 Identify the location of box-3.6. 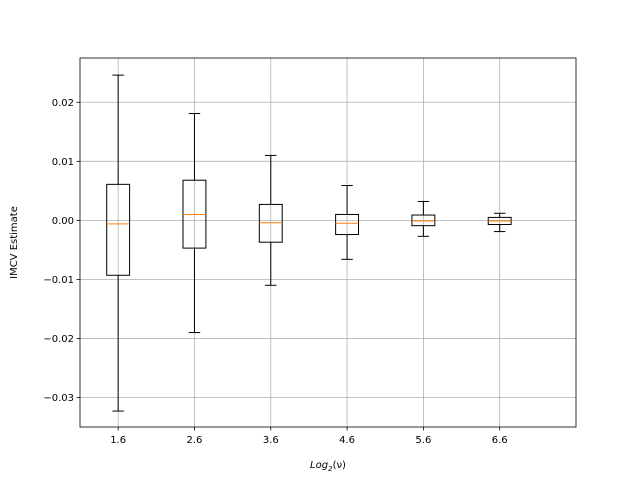
(270, 220).